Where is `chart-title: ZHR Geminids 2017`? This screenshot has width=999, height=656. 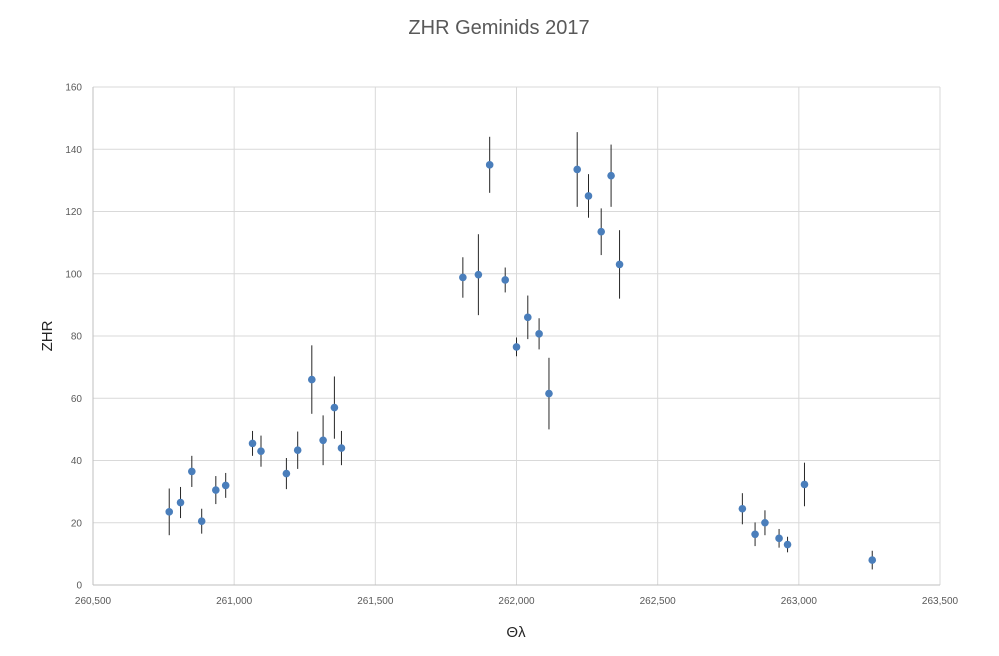 chart-title: ZHR Geminids 2017 is located at coordinates (498, 28).